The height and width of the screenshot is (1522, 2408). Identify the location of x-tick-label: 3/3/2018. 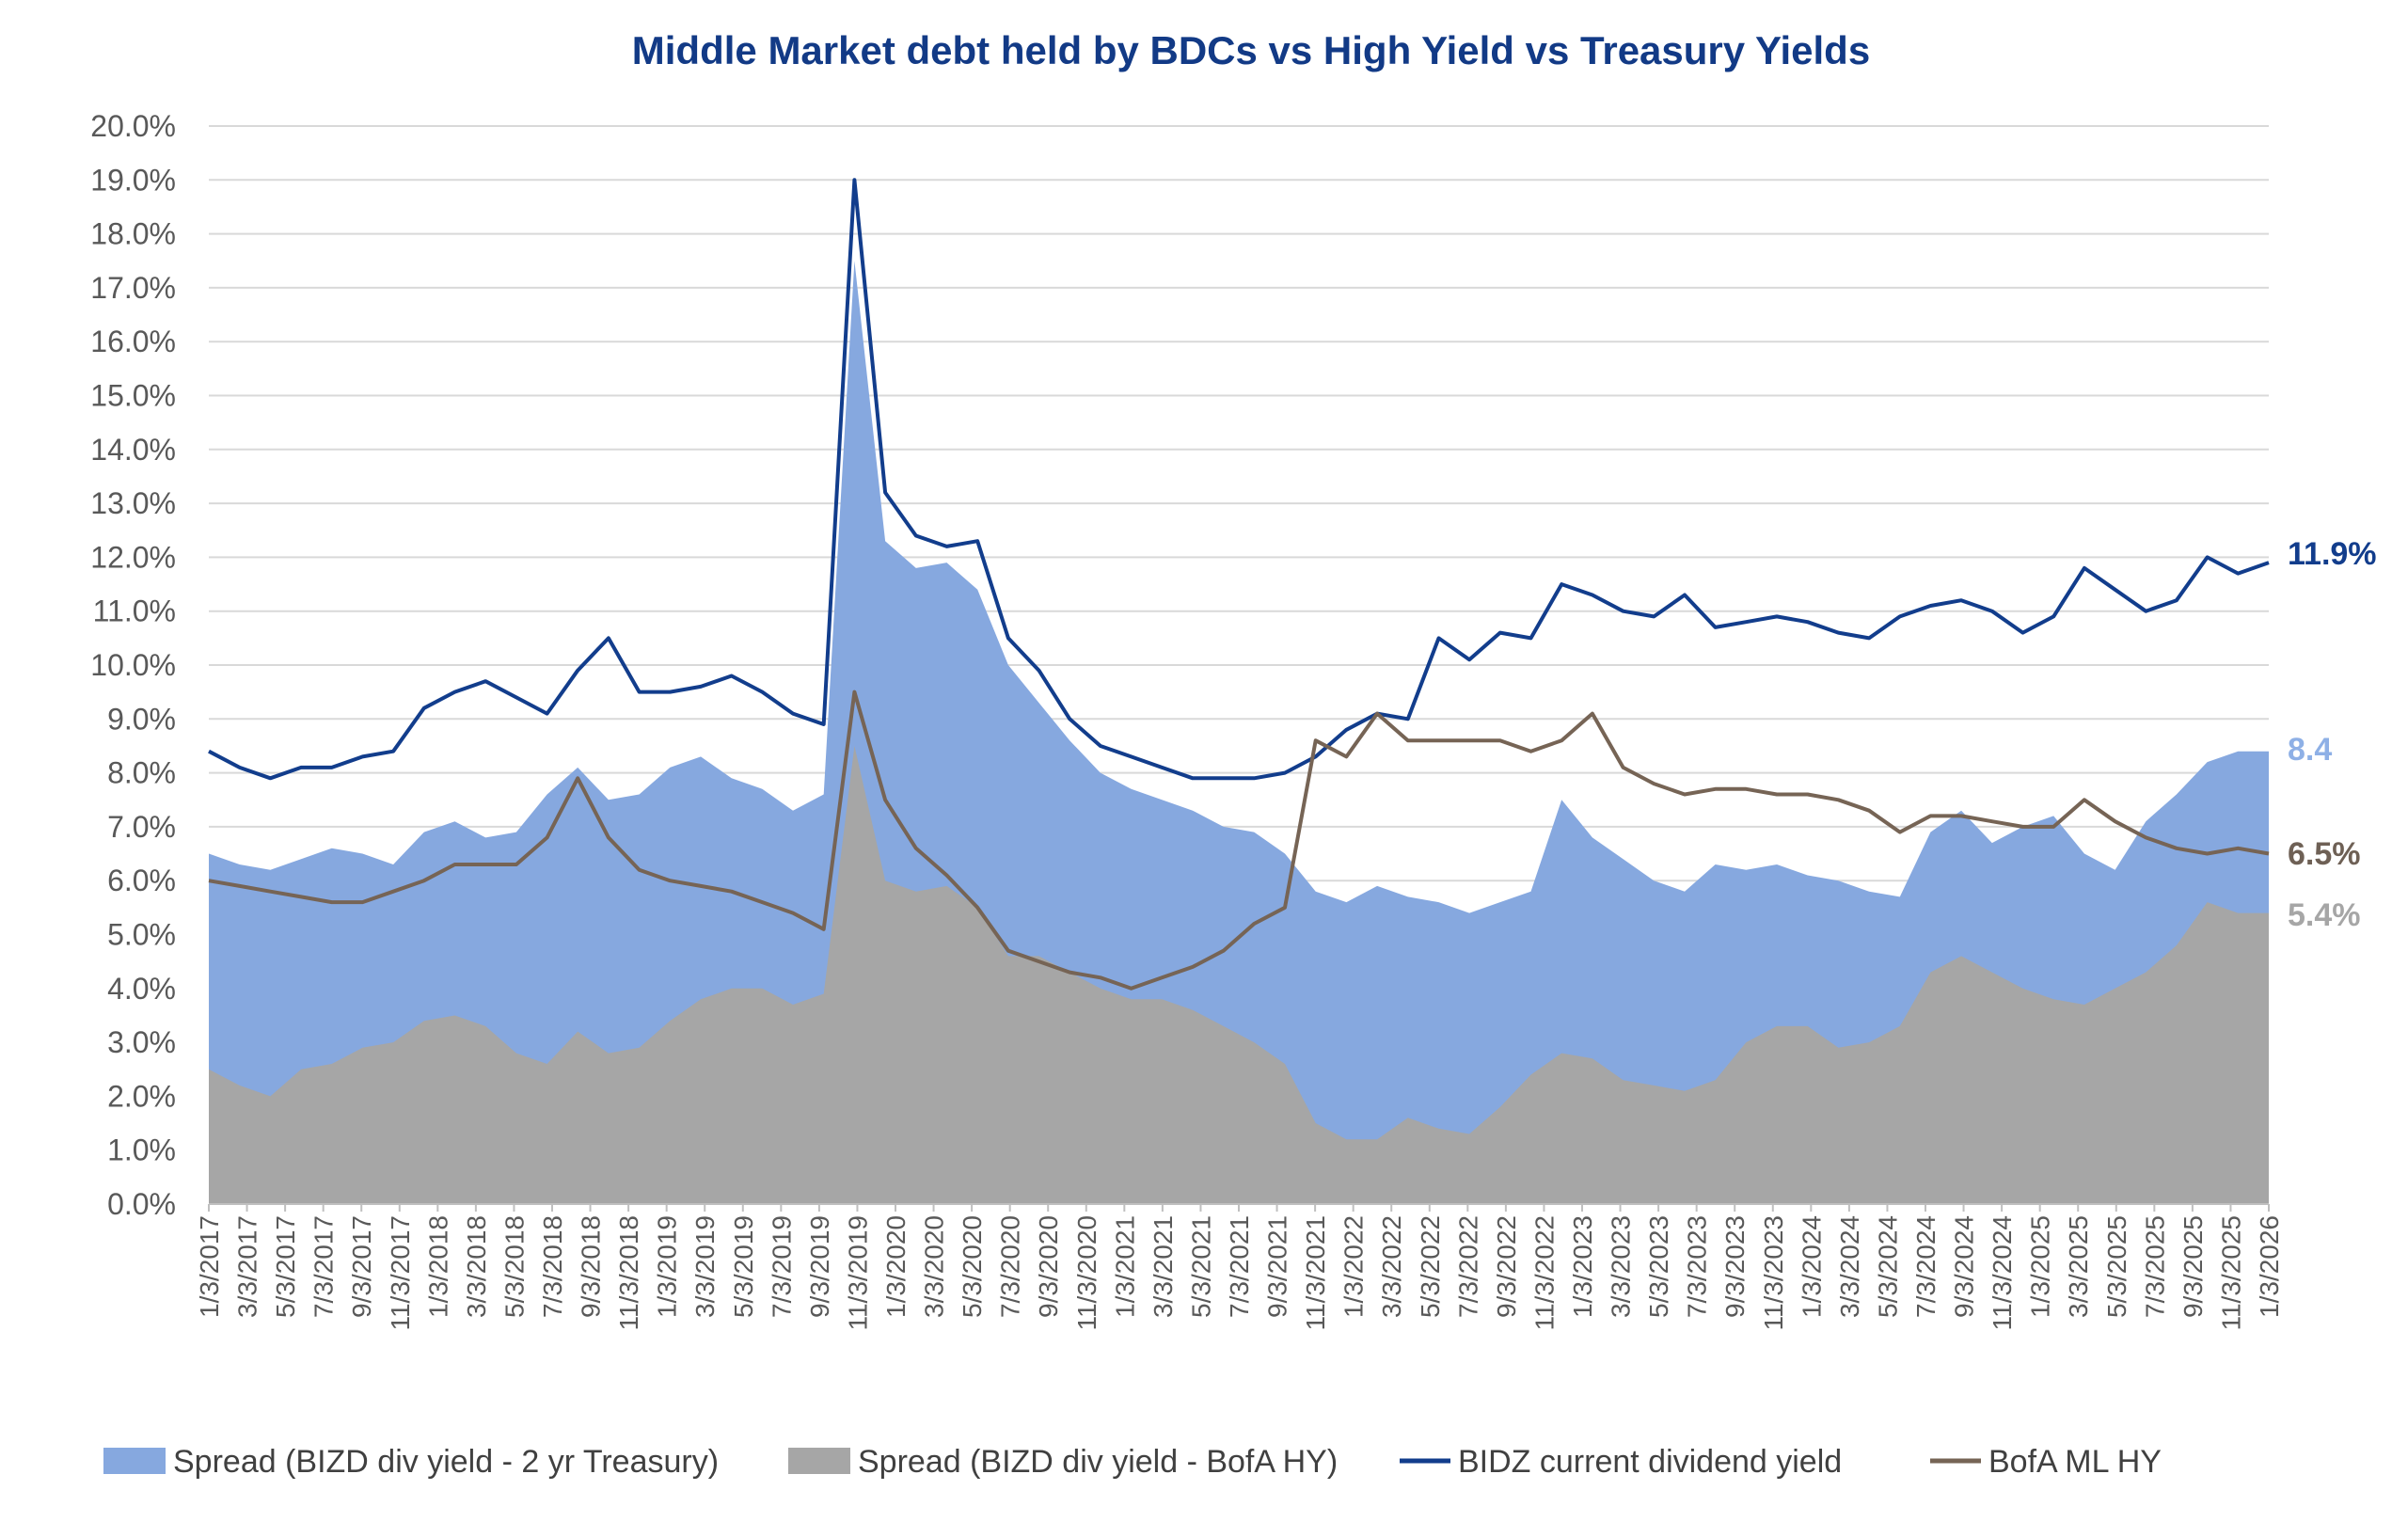
(477, 1266).